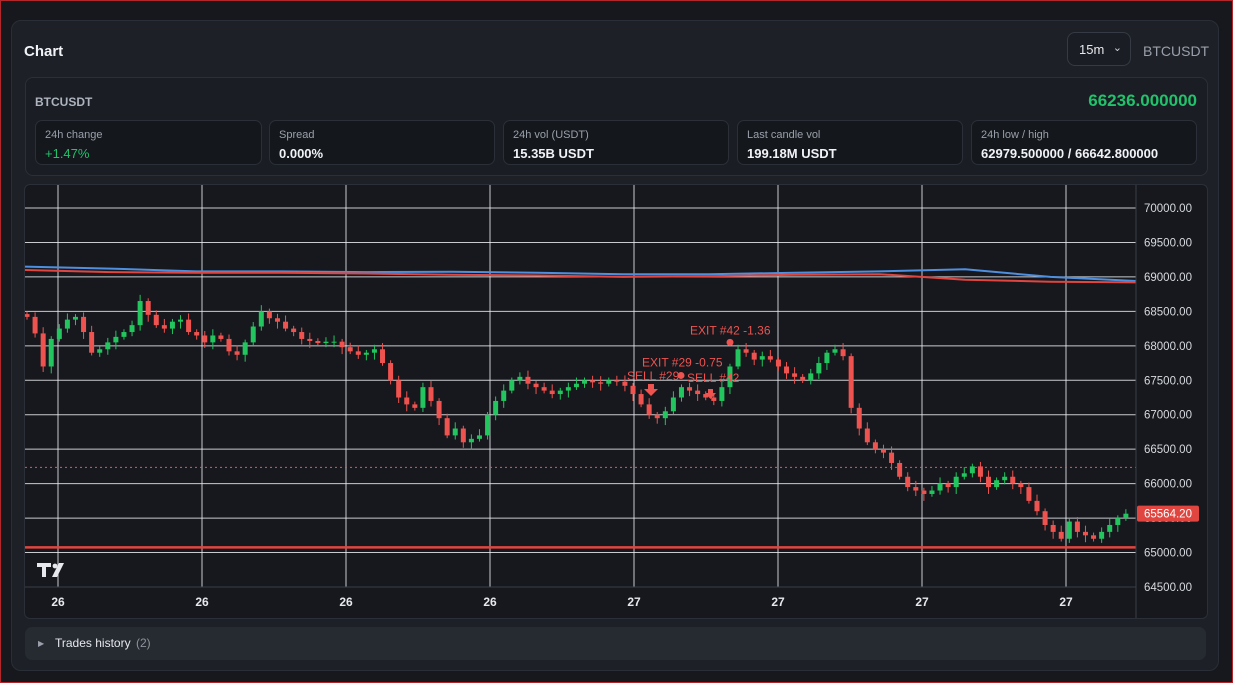 The height and width of the screenshot is (683, 1233). I want to click on trade-annotation: EXIT #42 -1.36, so click(730, 330).